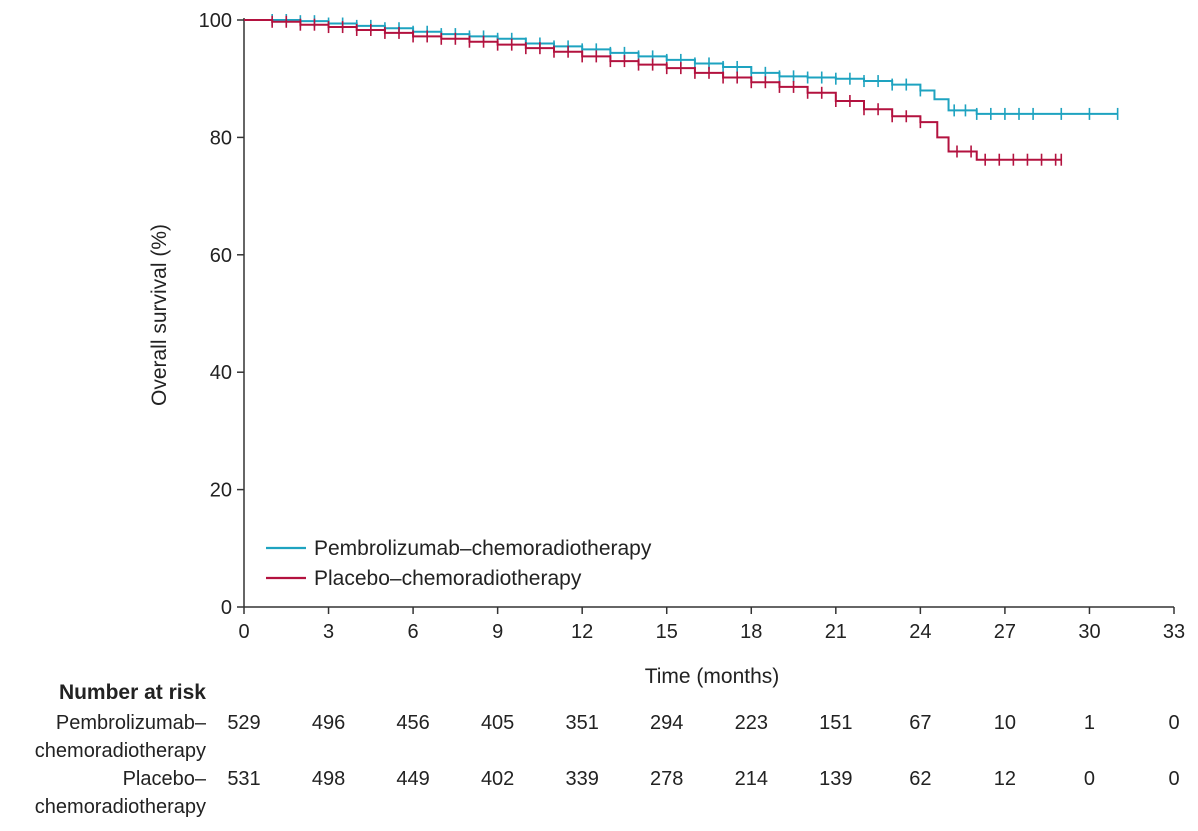  Describe the element at coordinates (221, 491) in the screenshot. I see `y-tick-label: 20` at that location.